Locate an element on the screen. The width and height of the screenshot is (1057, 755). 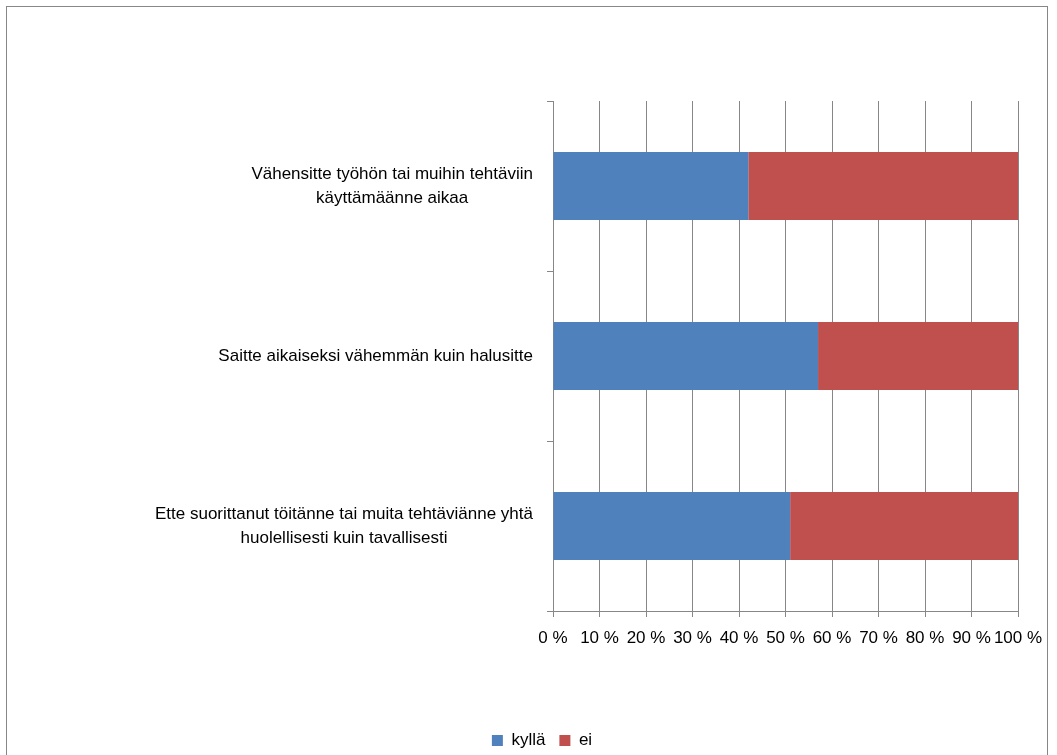
x-tick-label: 100 % is located at coordinates (1018, 637).